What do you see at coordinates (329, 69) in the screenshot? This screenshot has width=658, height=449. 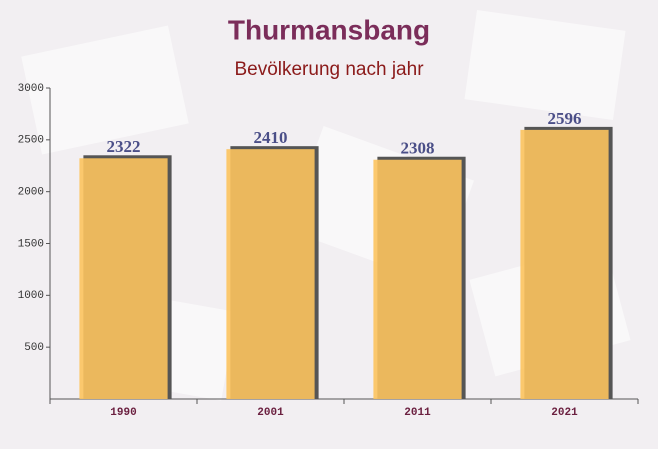 I see `chart-subtitle: Bevölkerung nach jahr` at bounding box center [329, 69].